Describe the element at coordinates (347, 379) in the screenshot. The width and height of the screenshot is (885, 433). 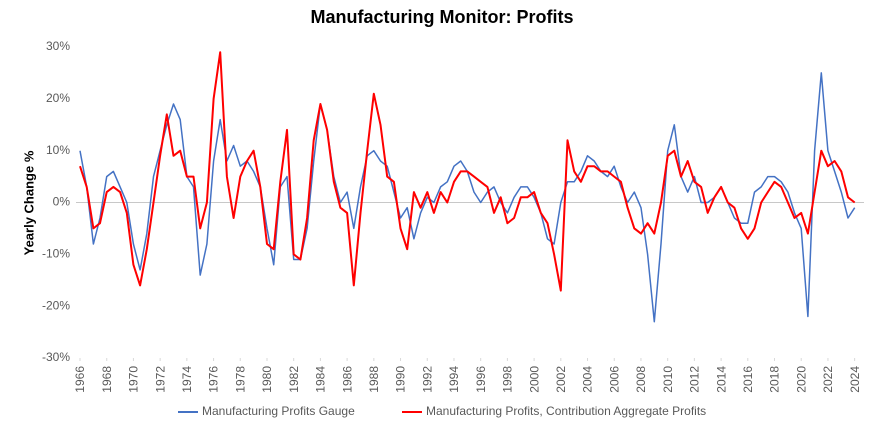
I see `x-tick-label: 1986` at that location.